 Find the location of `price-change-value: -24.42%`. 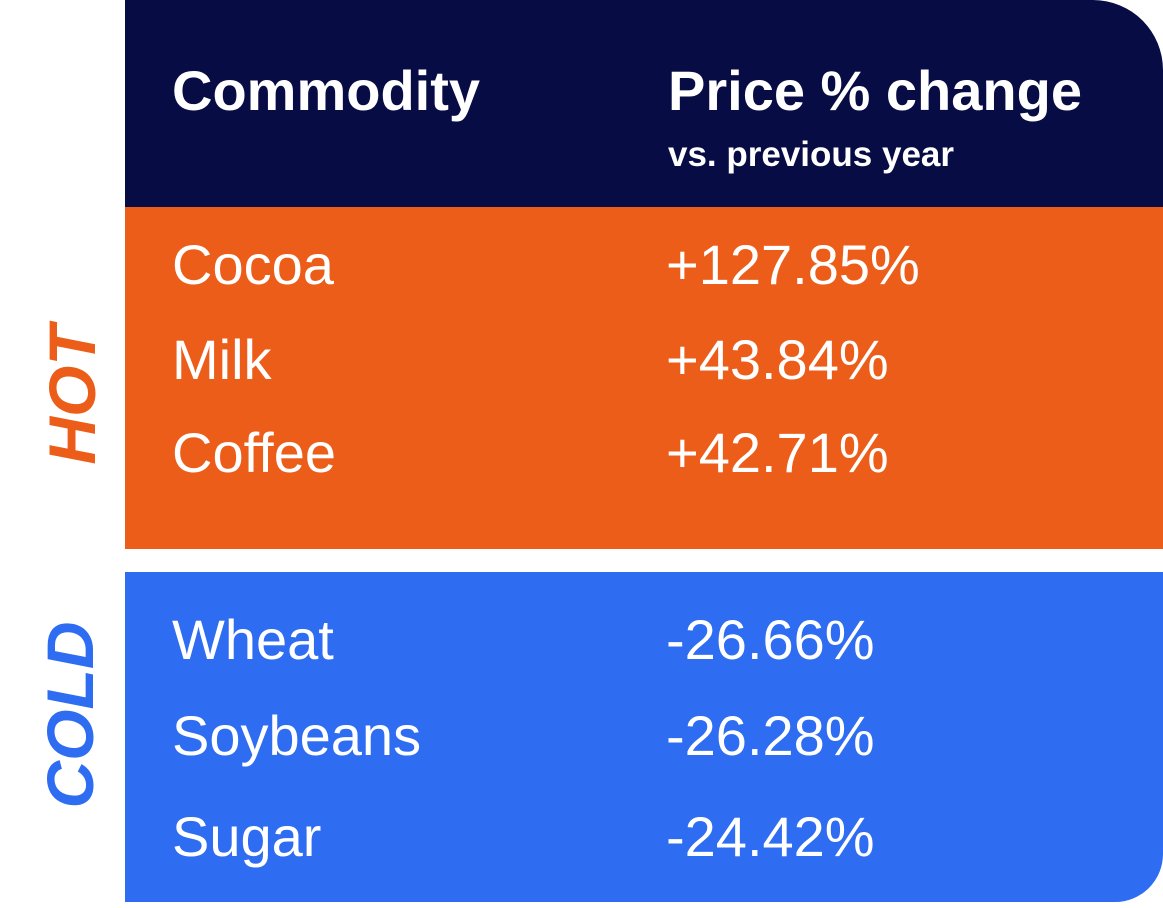

price-change-value: -24.42% is located at coordinates (770, 836).